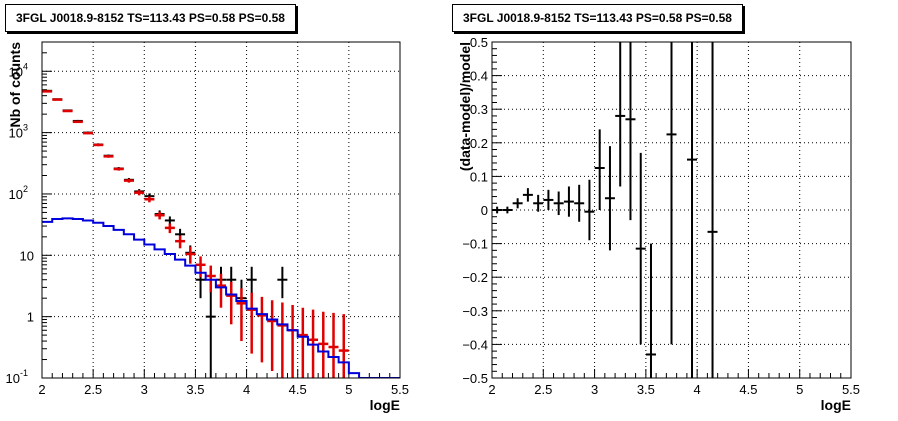 The width and height of the screenshot is (898, 421). What do you see at coordinates (475, 344) in the screenshot?
I see `y-tick-label: −0.4` at bounding box center [475, 344].